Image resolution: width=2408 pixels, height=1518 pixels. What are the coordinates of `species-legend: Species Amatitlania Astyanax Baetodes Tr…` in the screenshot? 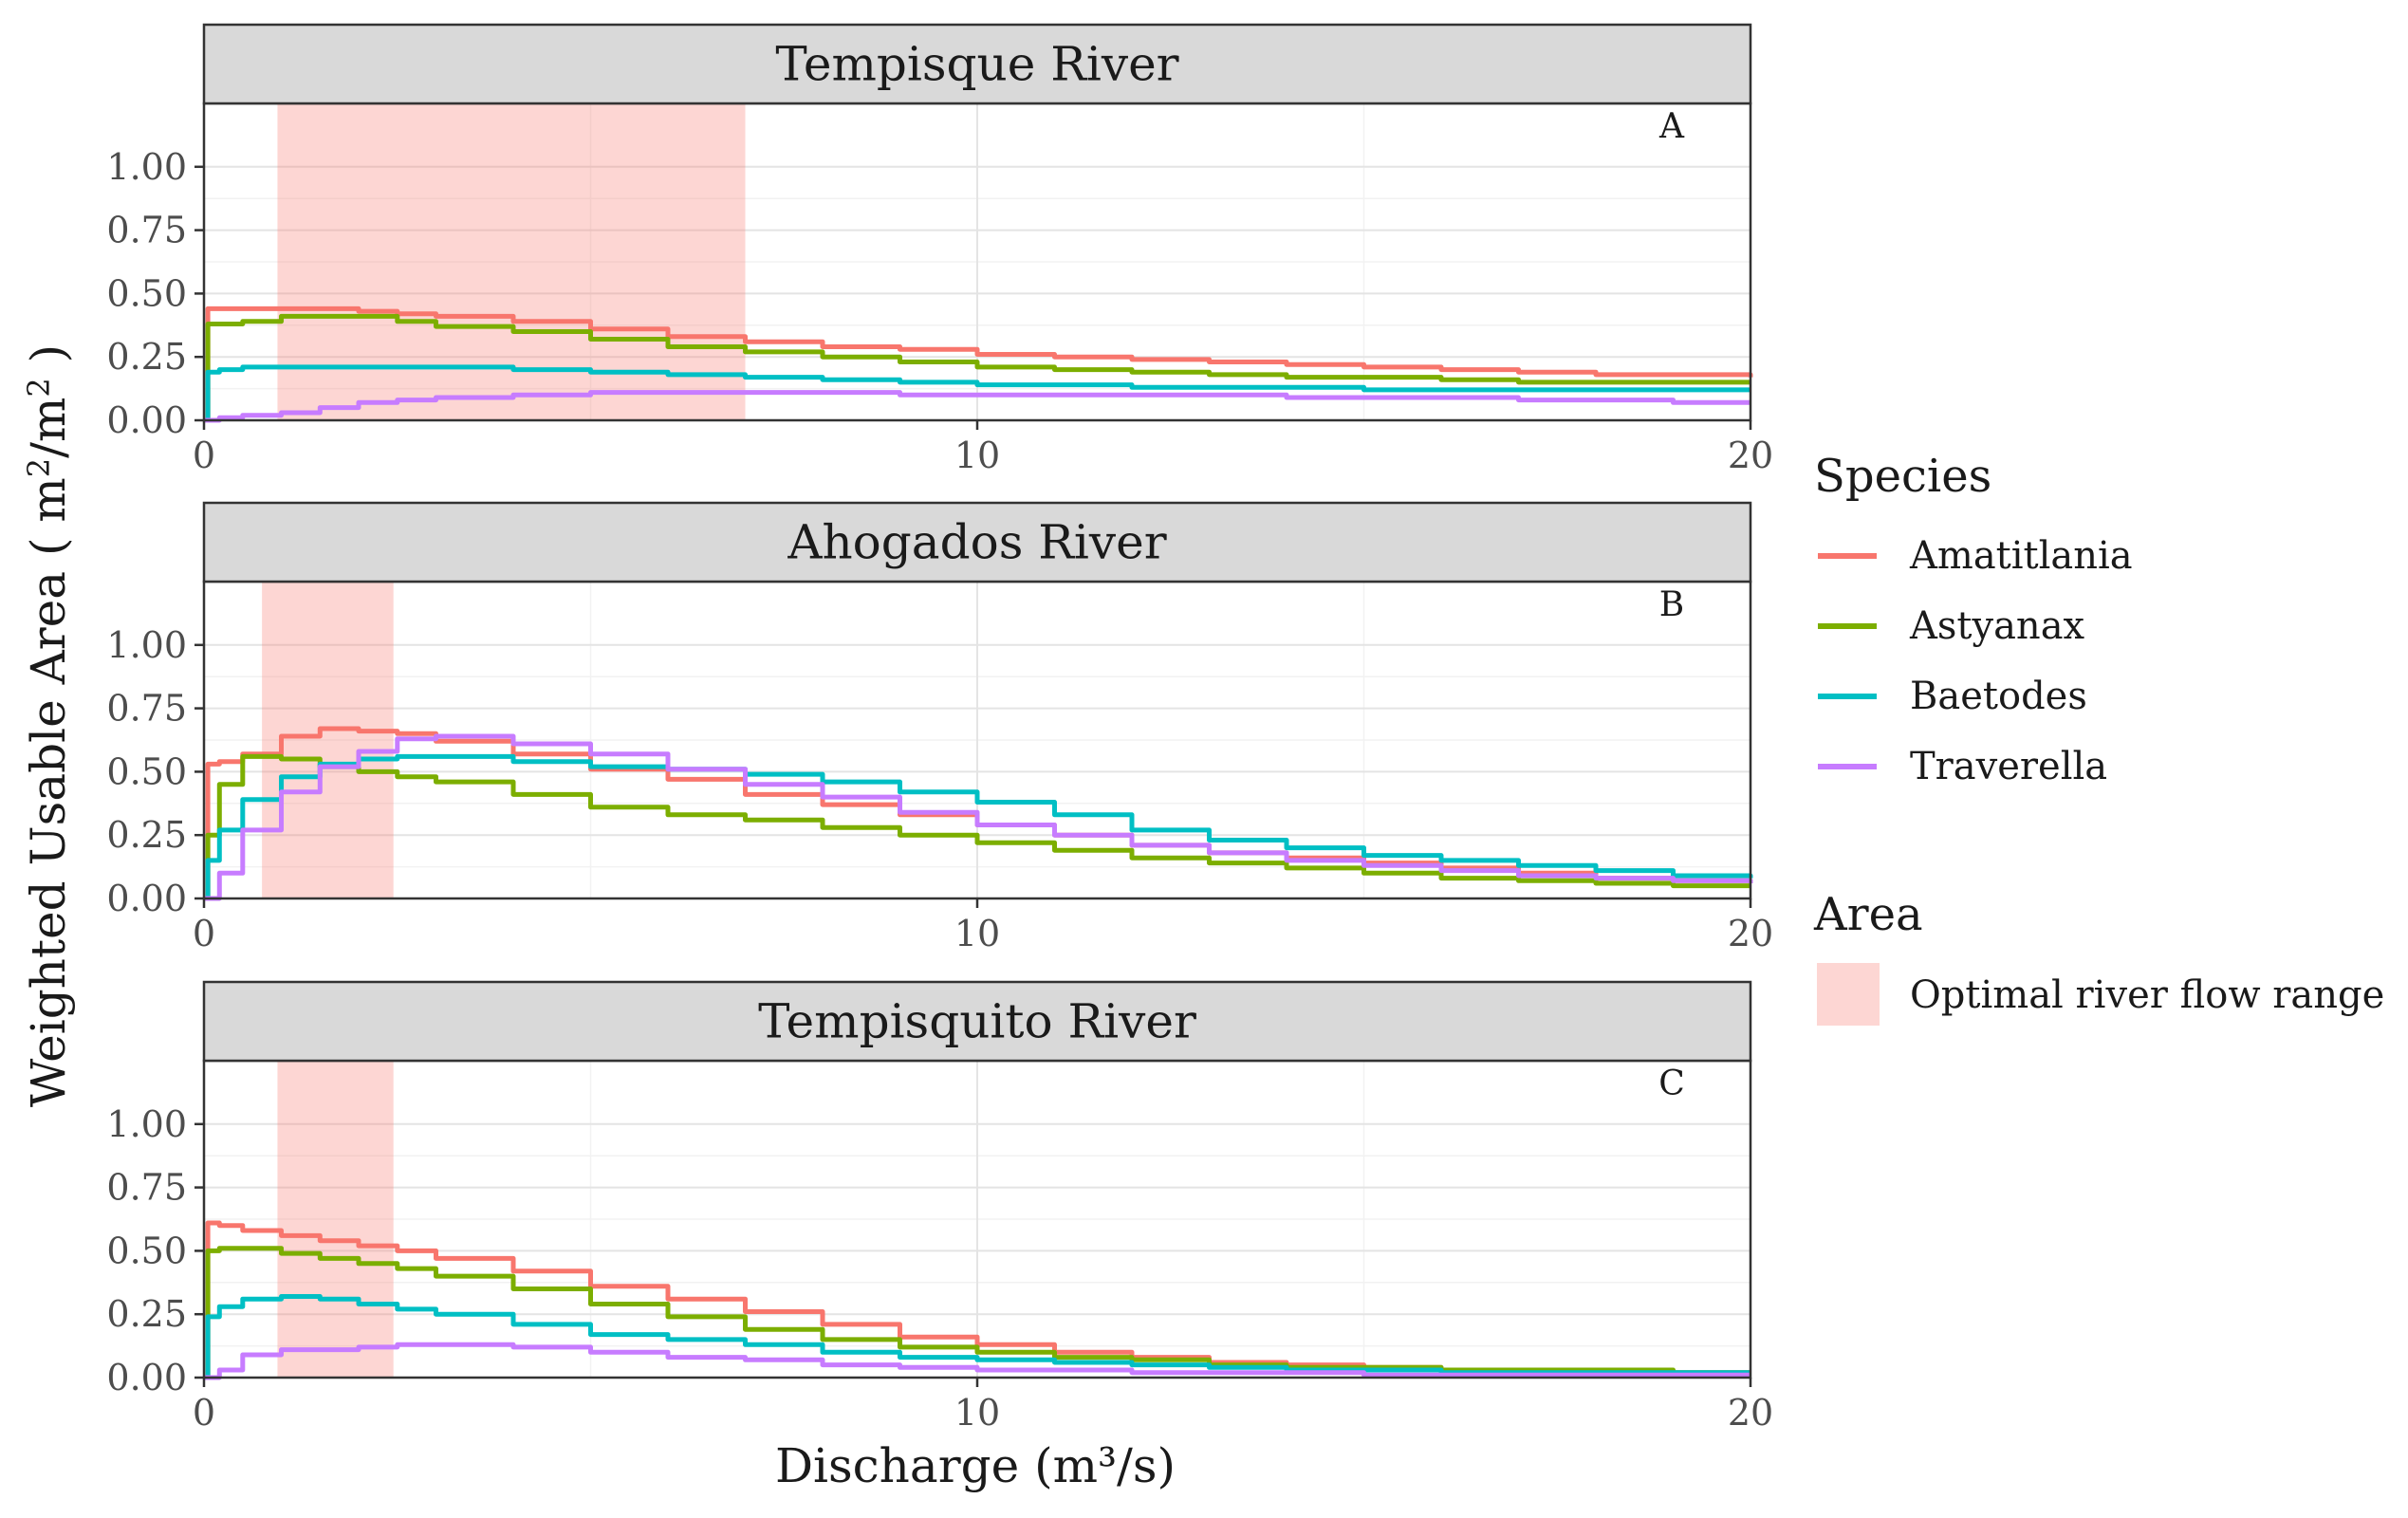 It's located at (1974, 619).